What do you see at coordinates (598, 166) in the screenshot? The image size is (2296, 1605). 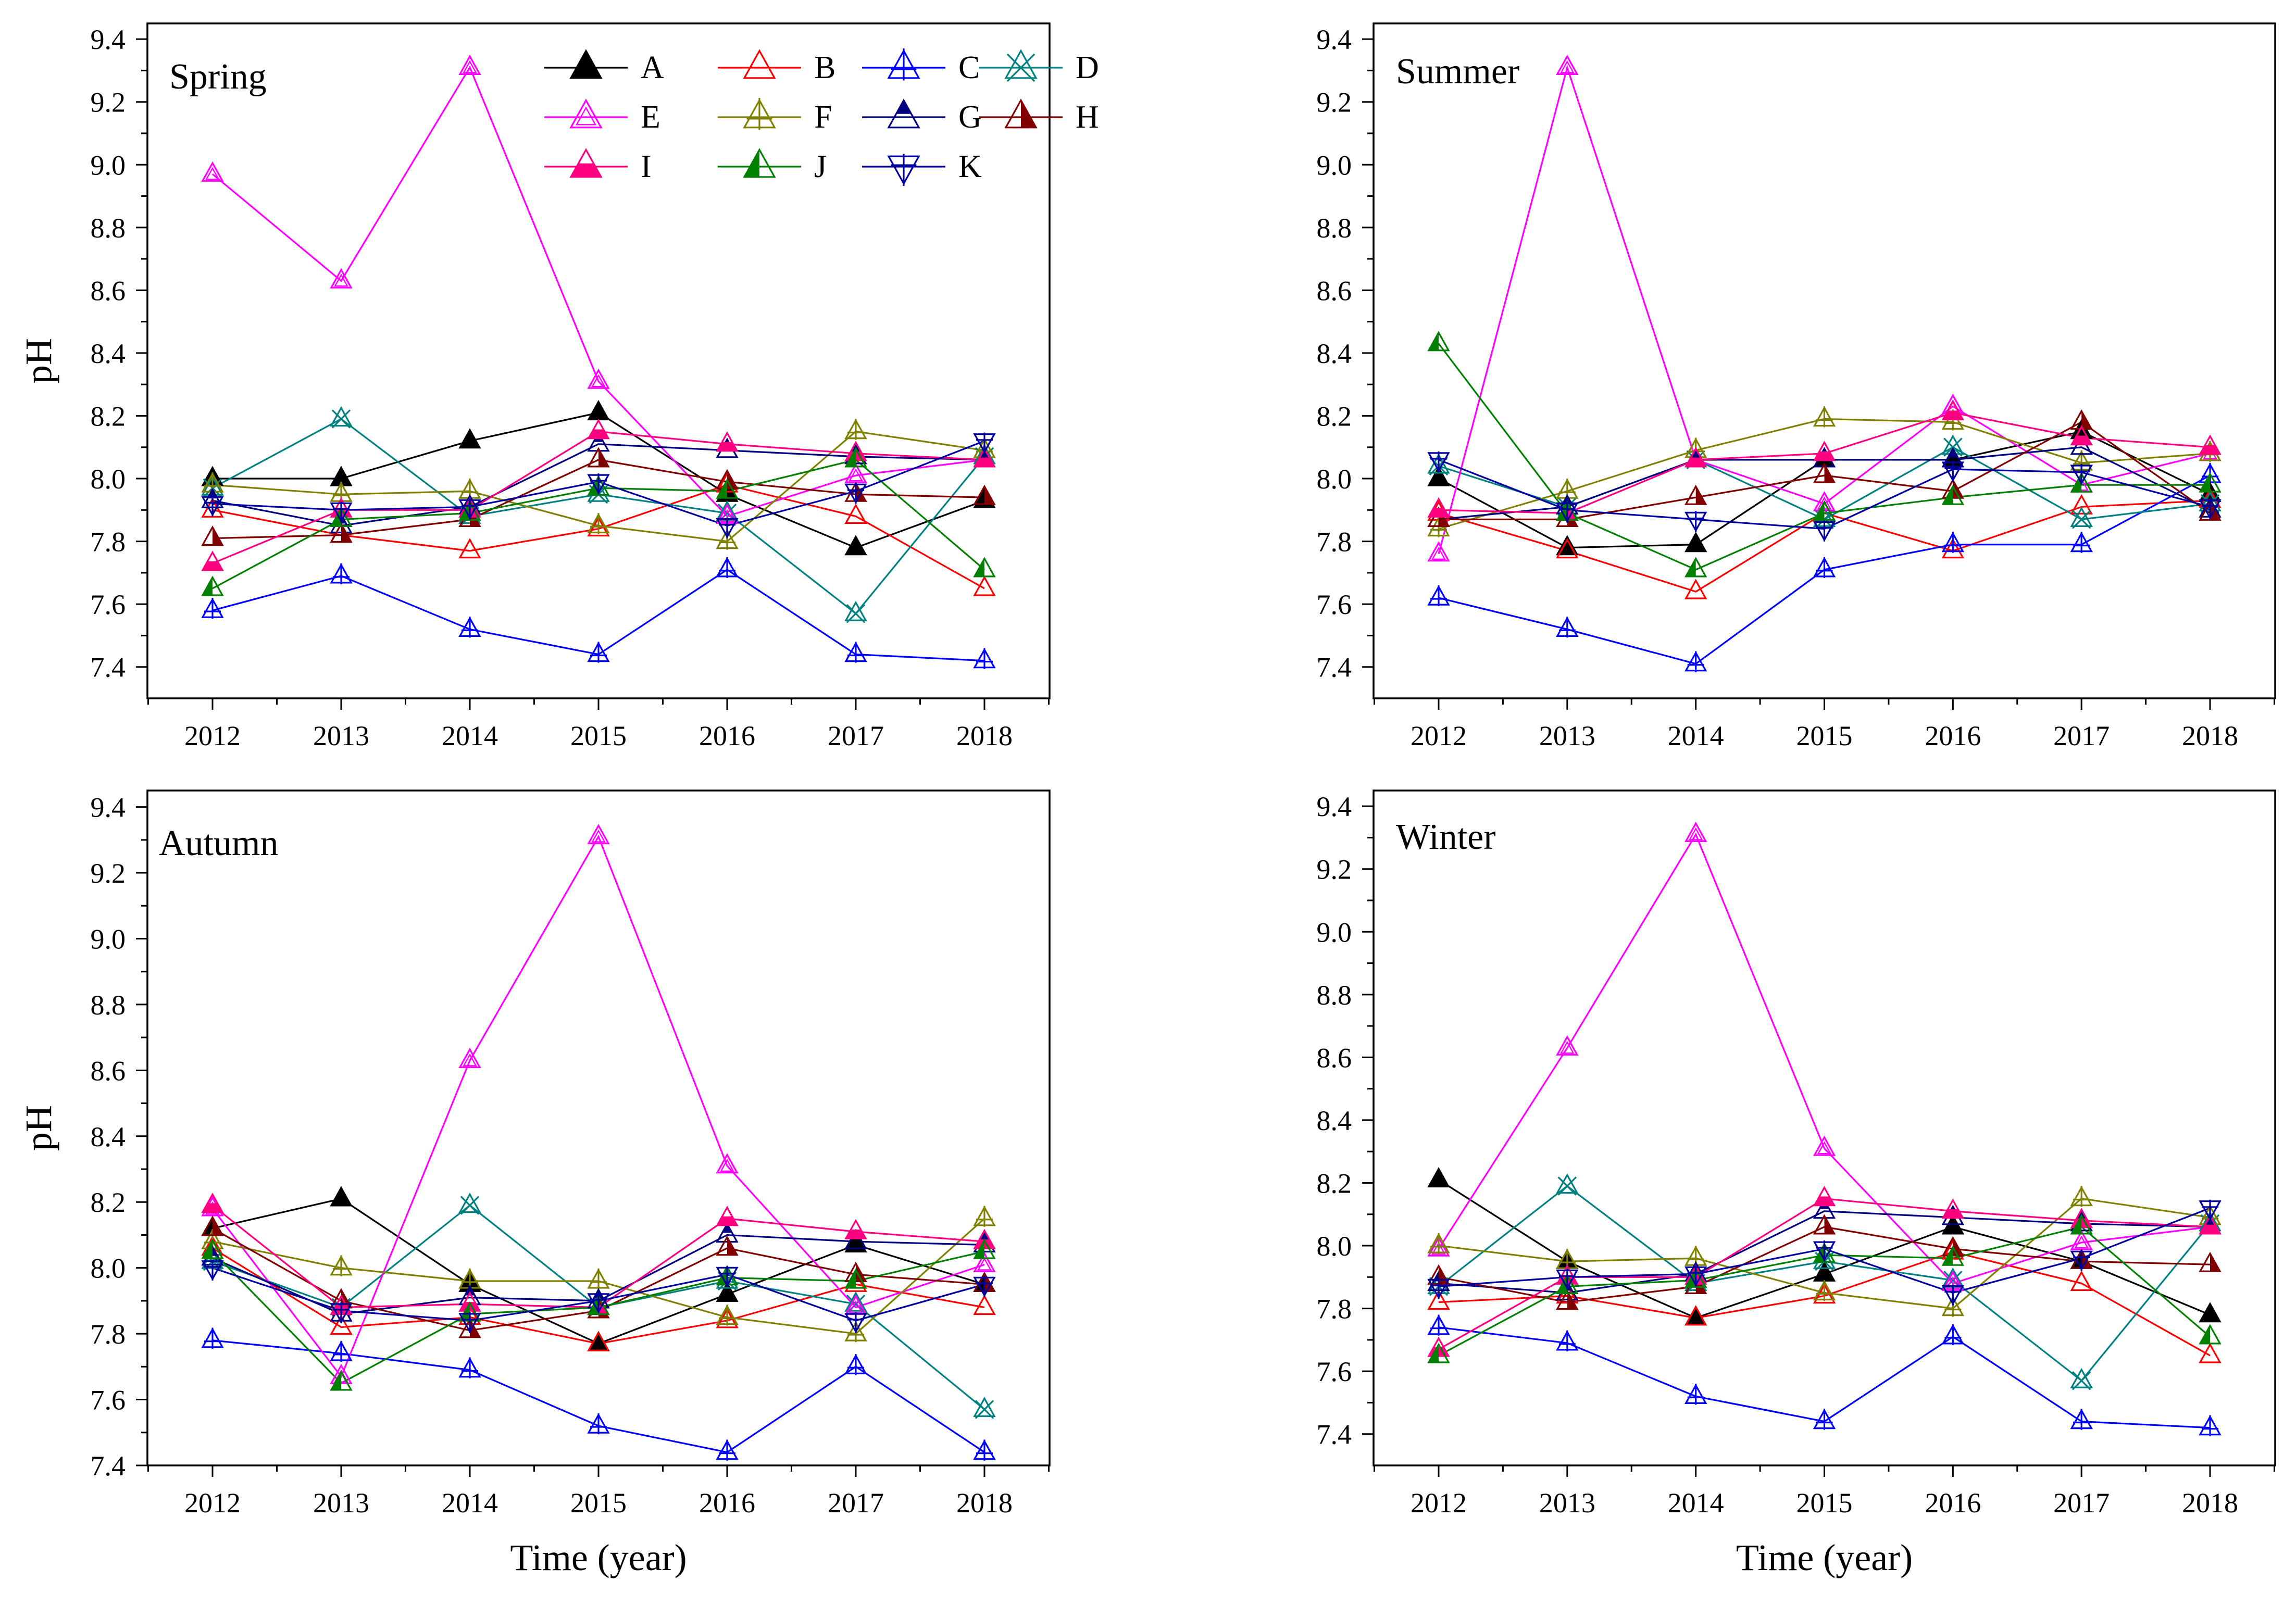 I see `legend-item-I: I` at bounding box center [598, 166].